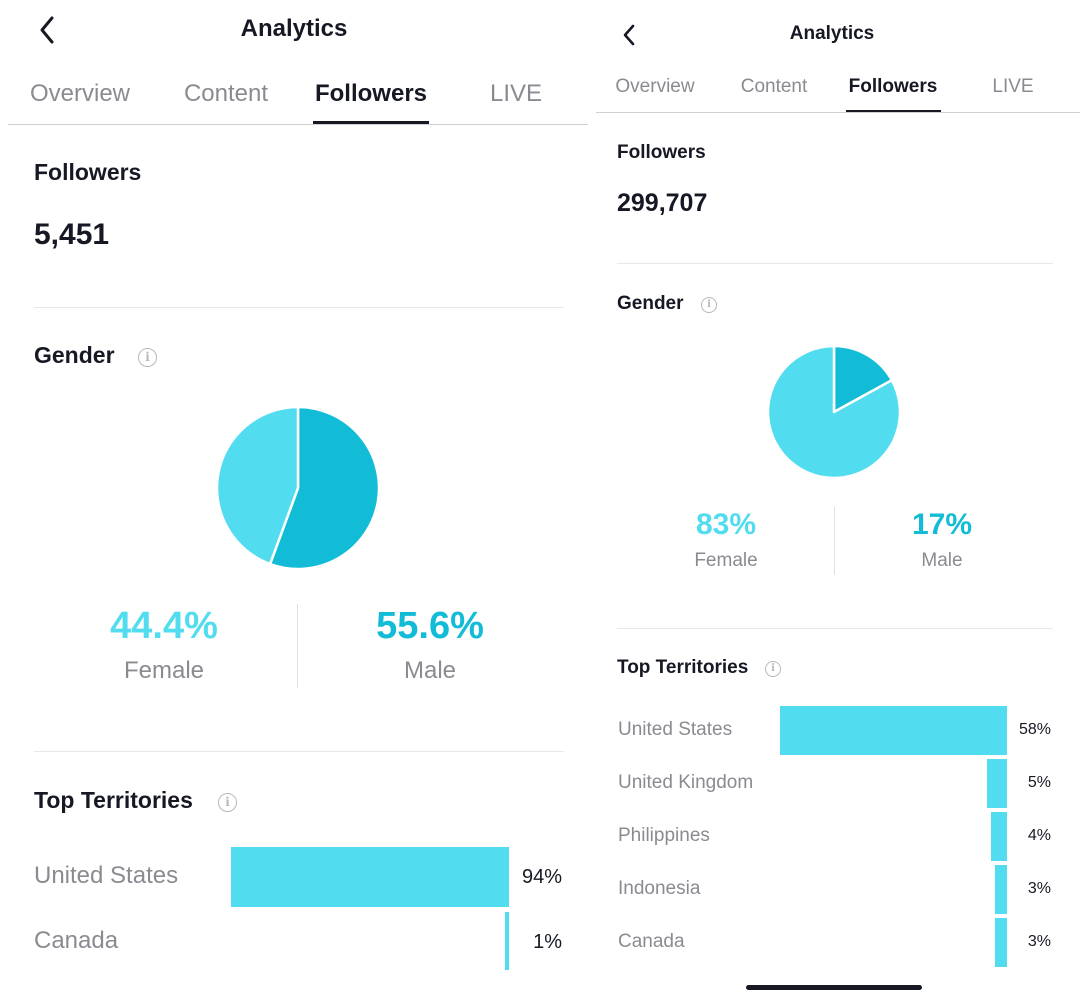 The width and height of the screenshot is (1080, 1005). What do you see at coordinates (664, 835) in the screenshot?
I see `territory-name: Philippines` at bounding box center [664, 835].